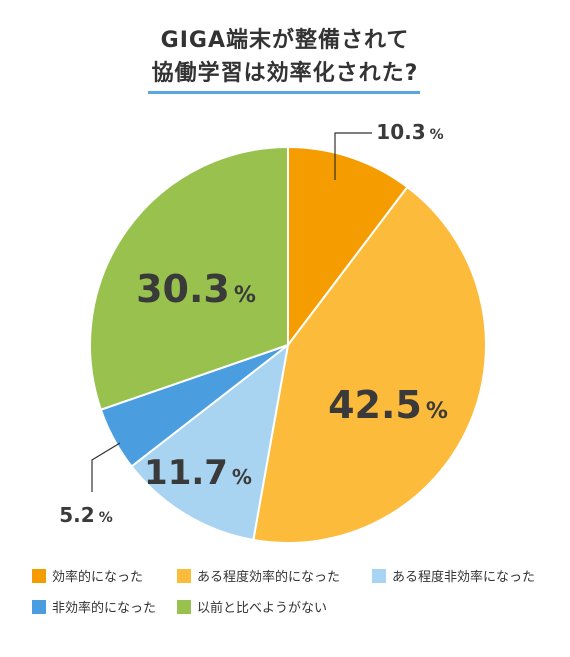 The width and height of the screenshot is (570, 657). I want to click on legend-swatch-efficient, so click(39, 575).